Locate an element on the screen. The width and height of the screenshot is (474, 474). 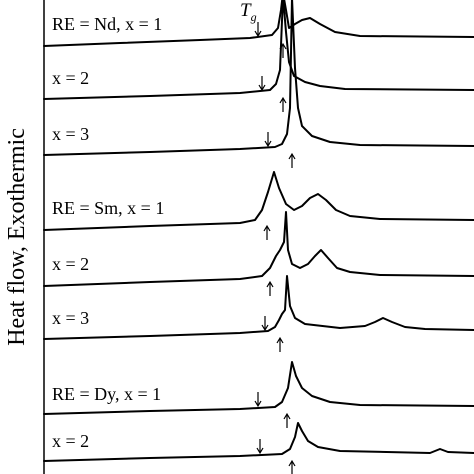
y-axis-label: Heat flow, Exothermic is located at coordinates (17, 237).